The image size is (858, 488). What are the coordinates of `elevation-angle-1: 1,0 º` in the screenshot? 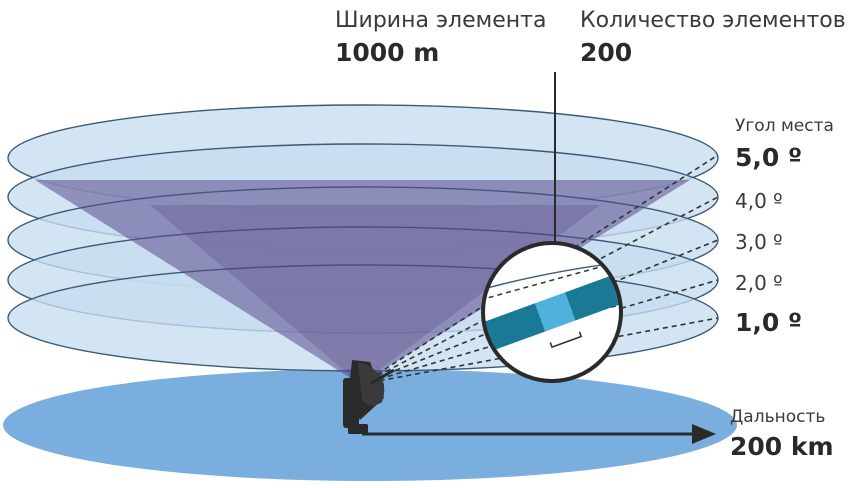 It's located at (769, 322).